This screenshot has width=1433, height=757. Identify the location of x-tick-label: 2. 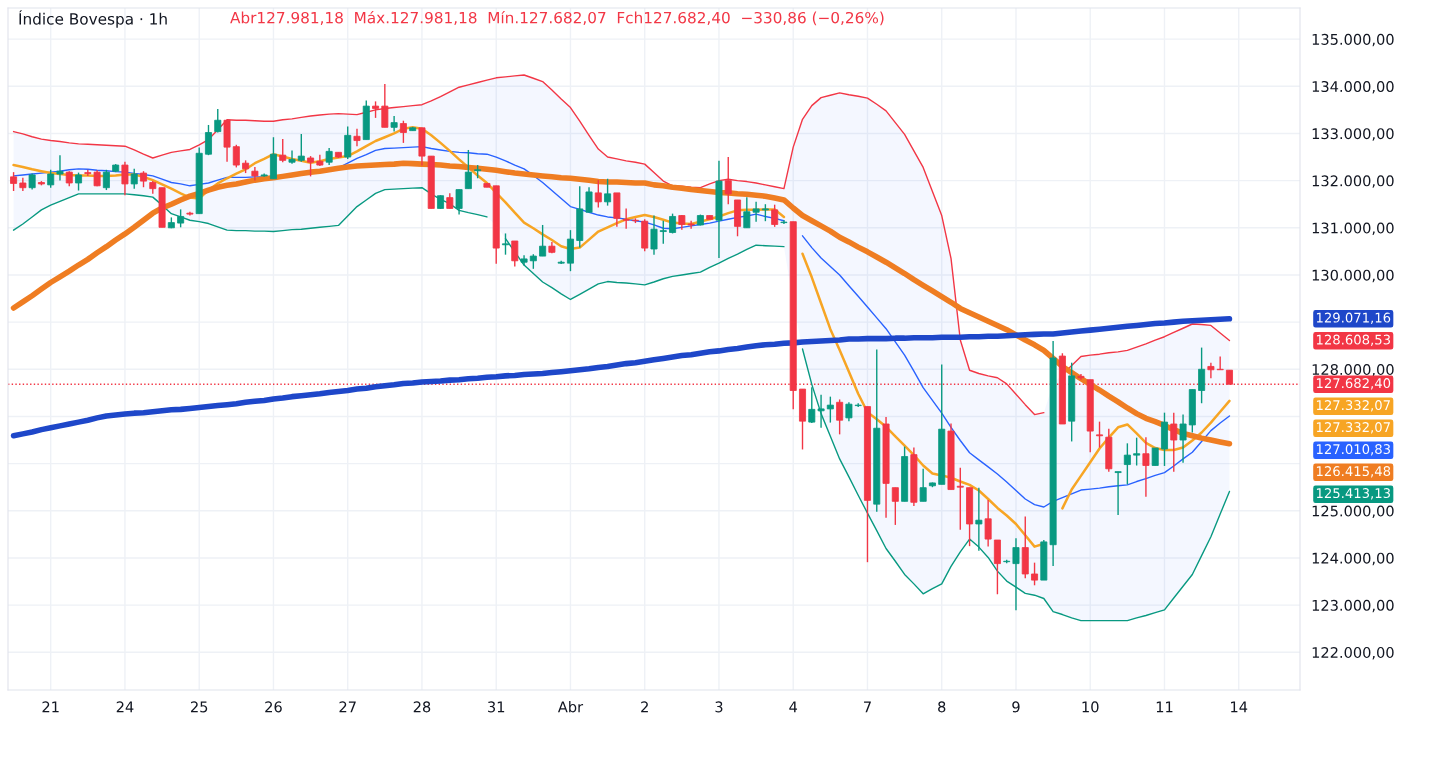
(644, 707).